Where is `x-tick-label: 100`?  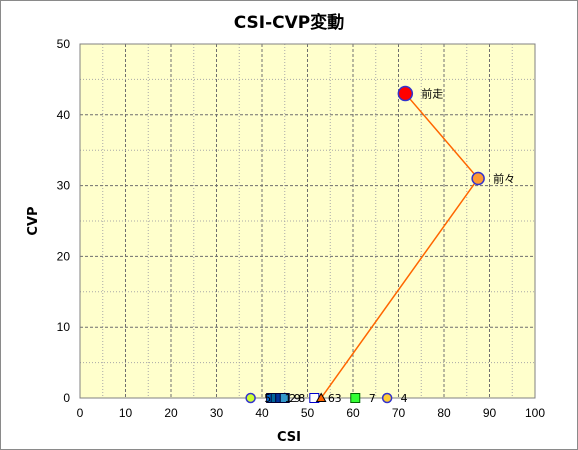
x-tick-label: 100 is located at coordinates (535, 413).